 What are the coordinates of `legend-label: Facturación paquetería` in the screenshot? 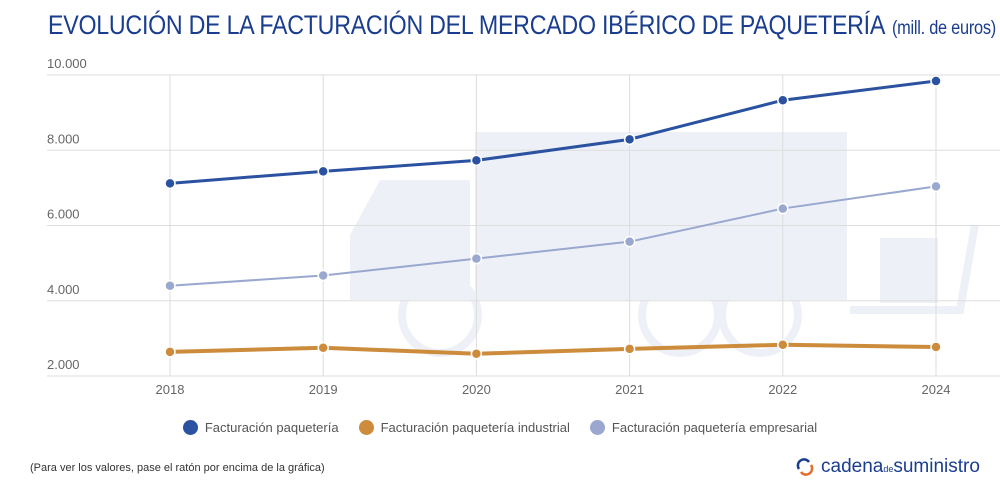 It's located at (271, 427).